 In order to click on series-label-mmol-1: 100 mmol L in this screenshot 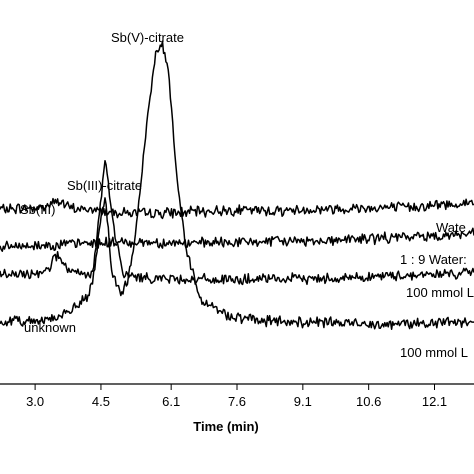, I will do `click(440, 292)`.